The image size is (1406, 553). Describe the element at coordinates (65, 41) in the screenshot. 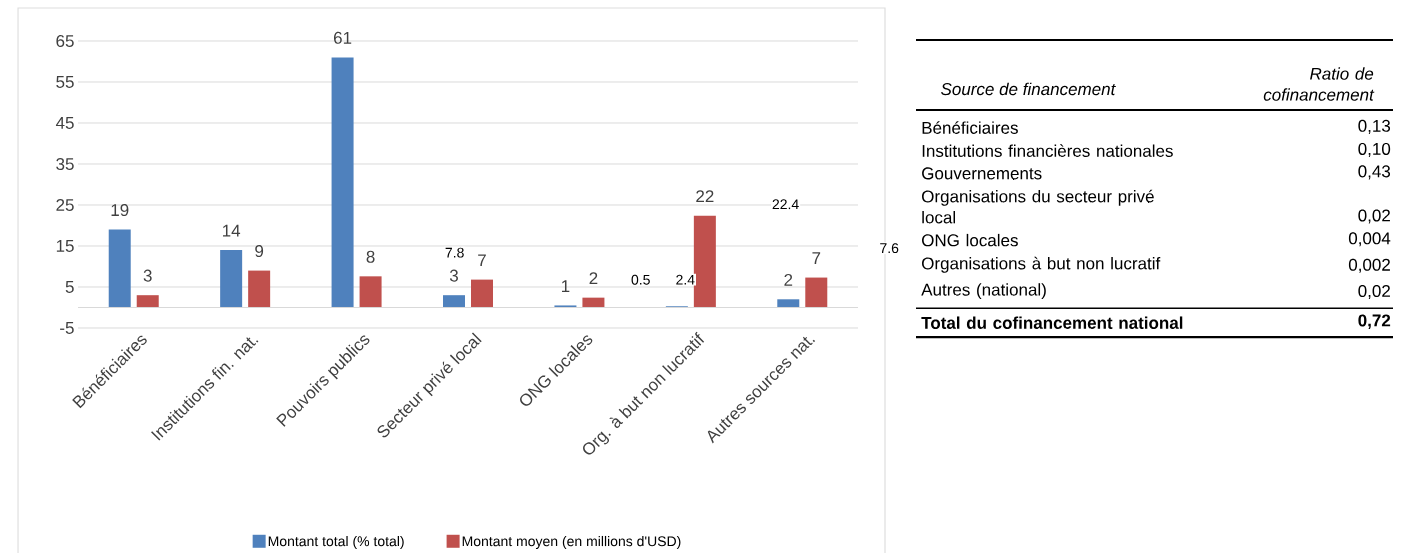

I see `y-tick-label: 65` at that location.